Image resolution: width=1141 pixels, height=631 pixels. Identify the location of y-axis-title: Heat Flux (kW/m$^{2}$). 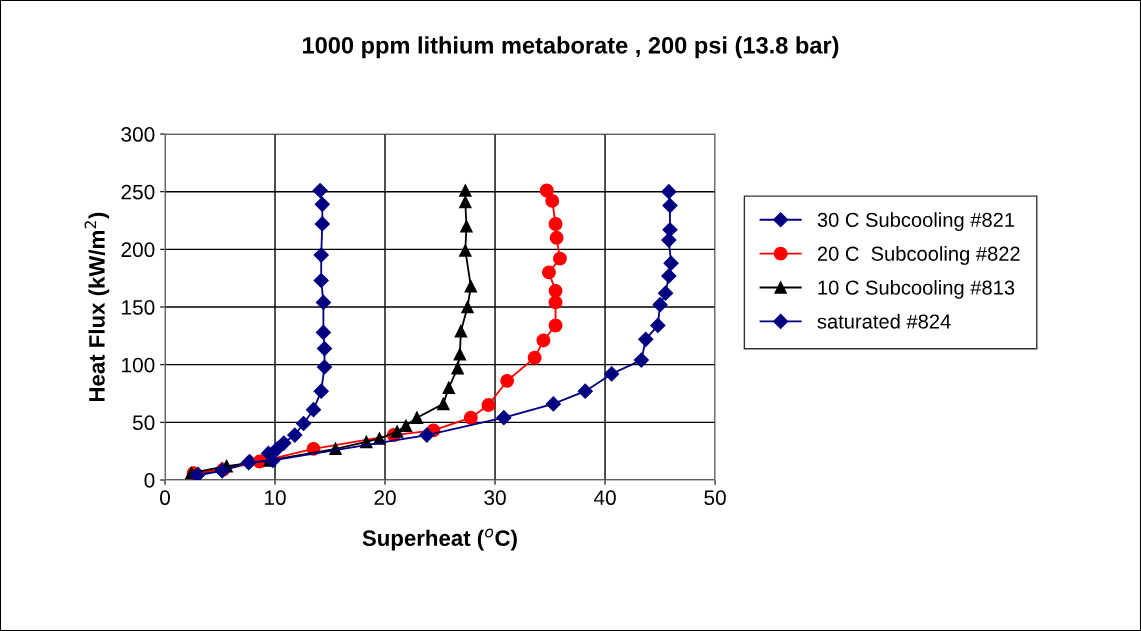
(97, 307).